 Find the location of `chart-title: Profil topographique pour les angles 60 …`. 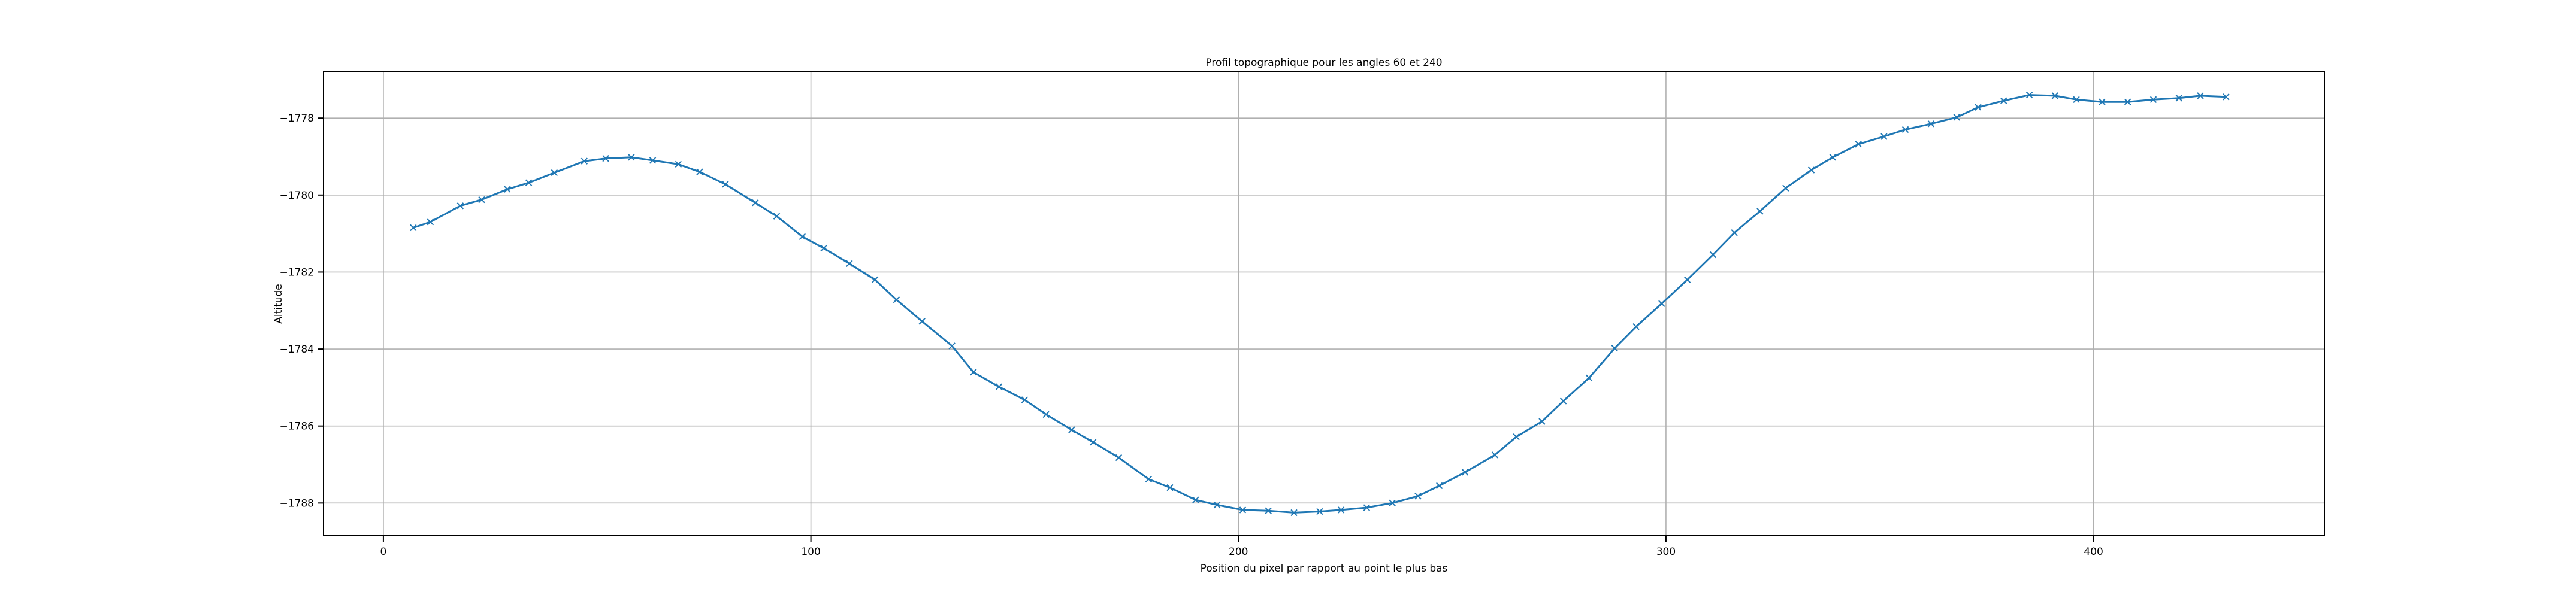

chart-title: Profil topographique pour les angles 60 … is located at coordinates (1323, 63).